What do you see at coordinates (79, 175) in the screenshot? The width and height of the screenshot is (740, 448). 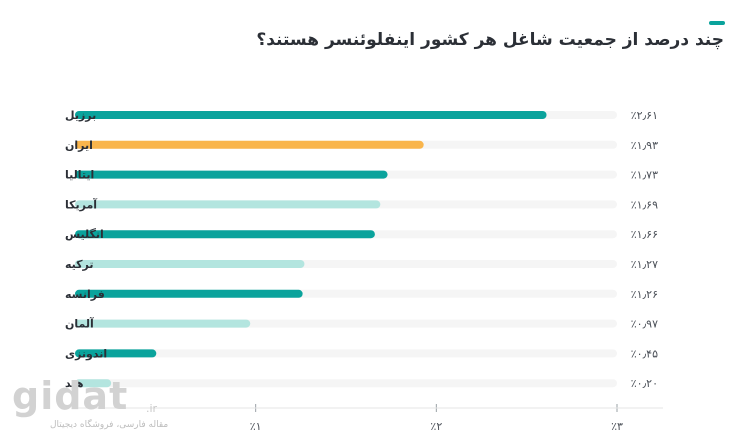 I see `category-label: ایتالیا` at bounding box center [79, 175].